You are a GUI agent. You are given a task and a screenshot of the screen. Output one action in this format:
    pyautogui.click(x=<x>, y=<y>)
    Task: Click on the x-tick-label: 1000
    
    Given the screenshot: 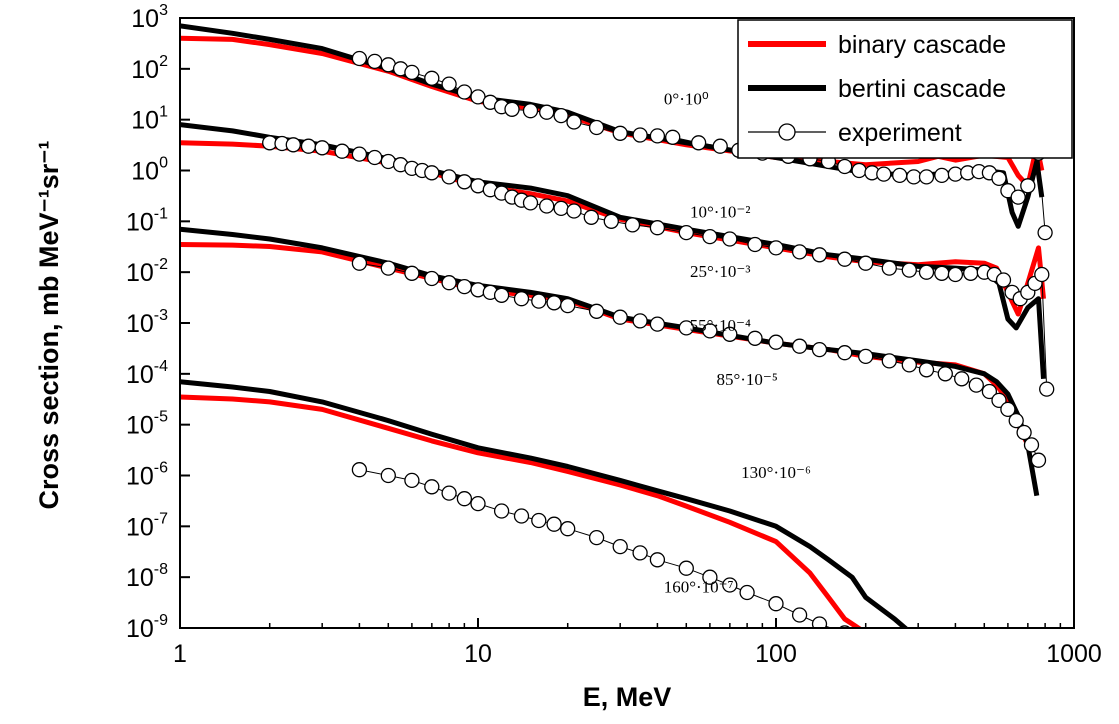 What is the action you would take?
    pyautogui.click(x=1074, y=654)
    